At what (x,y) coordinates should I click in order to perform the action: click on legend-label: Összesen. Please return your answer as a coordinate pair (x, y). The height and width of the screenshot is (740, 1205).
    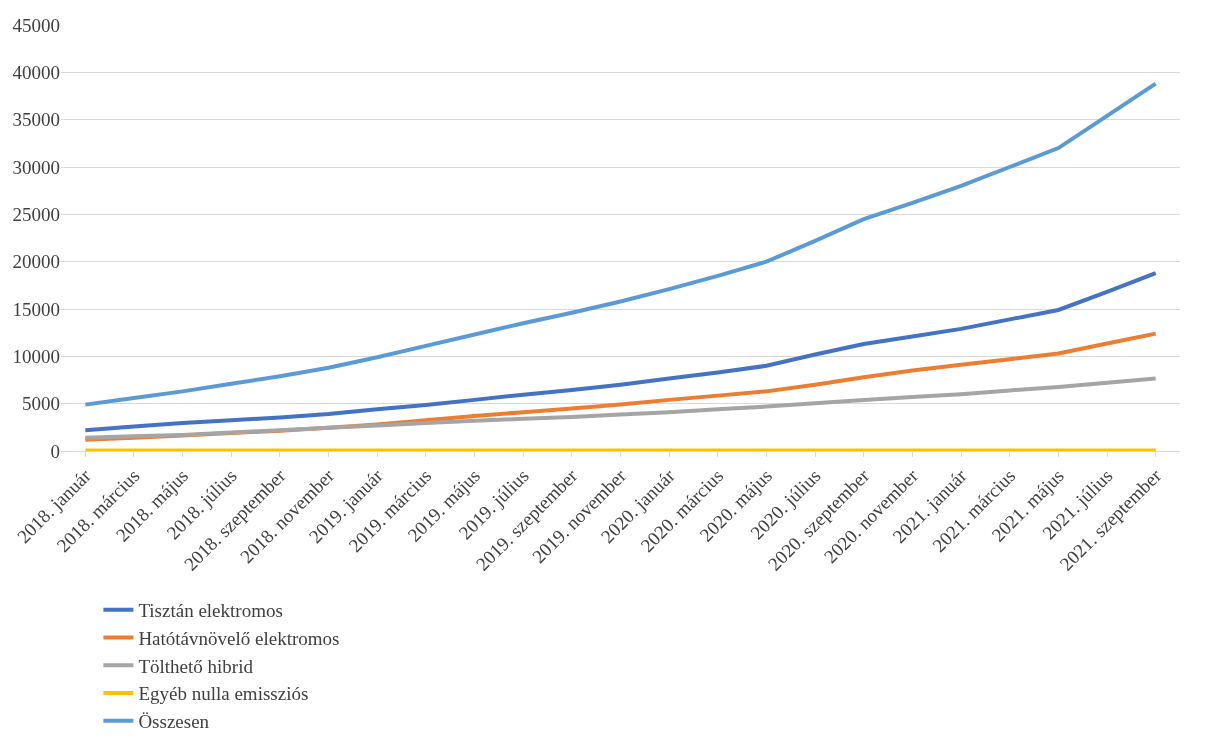
    Looking at the image, I should click on (174, 722).